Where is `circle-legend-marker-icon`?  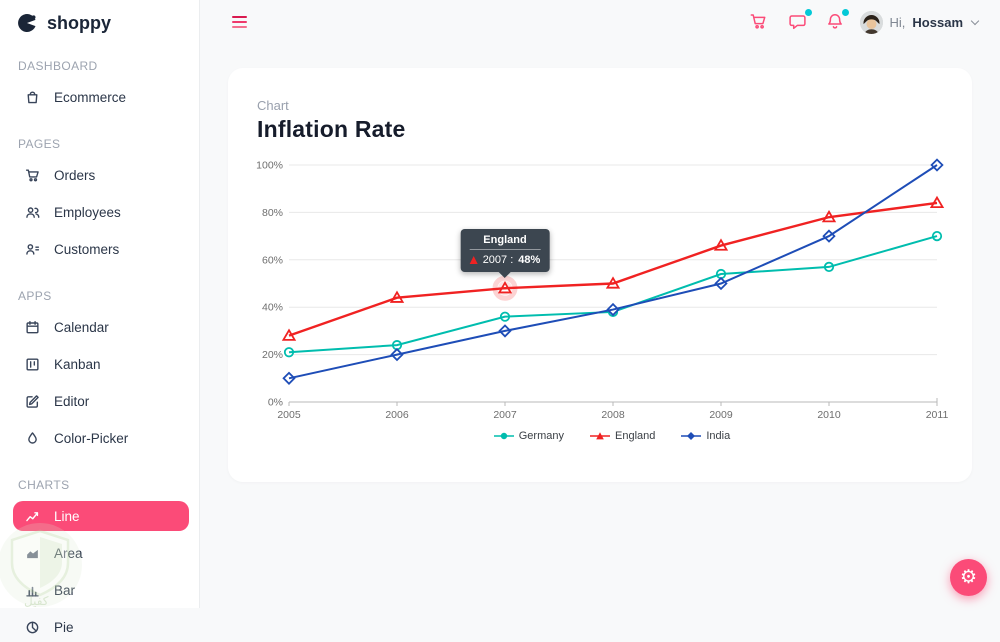 circle-legend-marker-icon is located at coordinates (503, 436).